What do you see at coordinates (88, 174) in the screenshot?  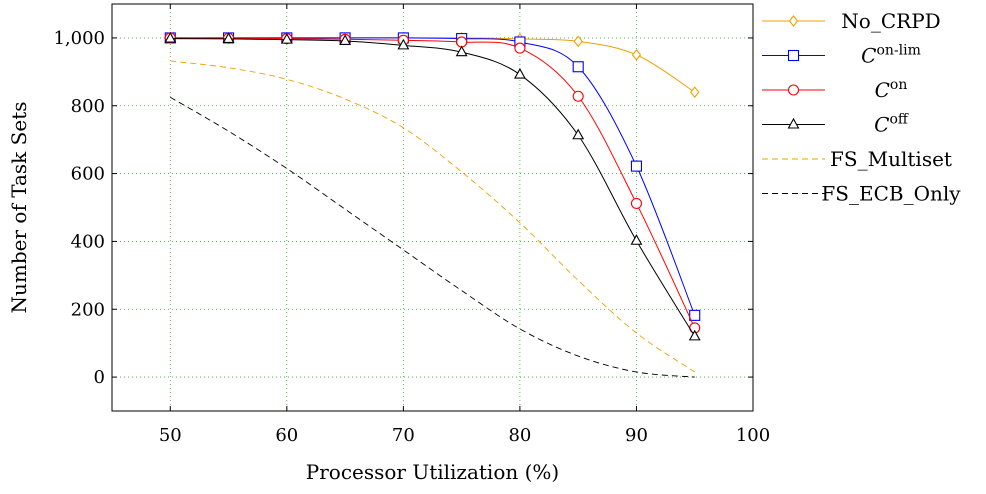 I see `y-tick-label: 600` at bounding box center [88, 174].